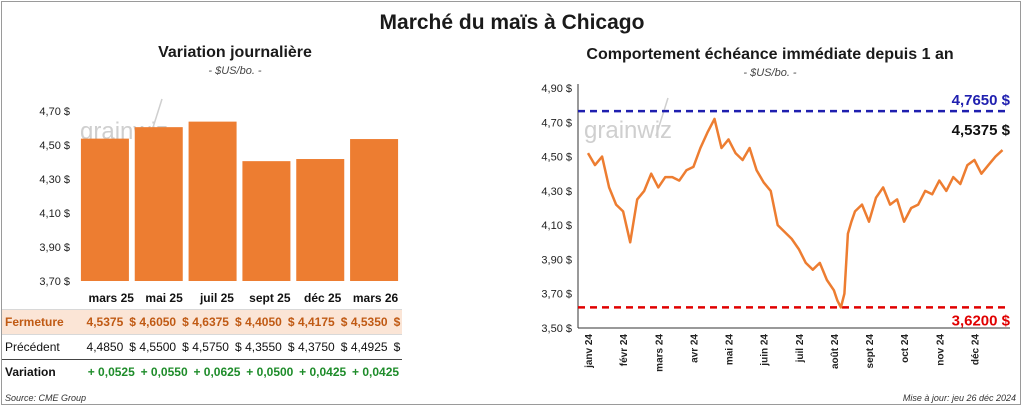 Image resolution: width=1024 pixels, height=408 pixels. What do you see at coordinates (765, 350) in the screenshot?
I see `x-tick-label: juin 24` at bounding box center [765, 350].